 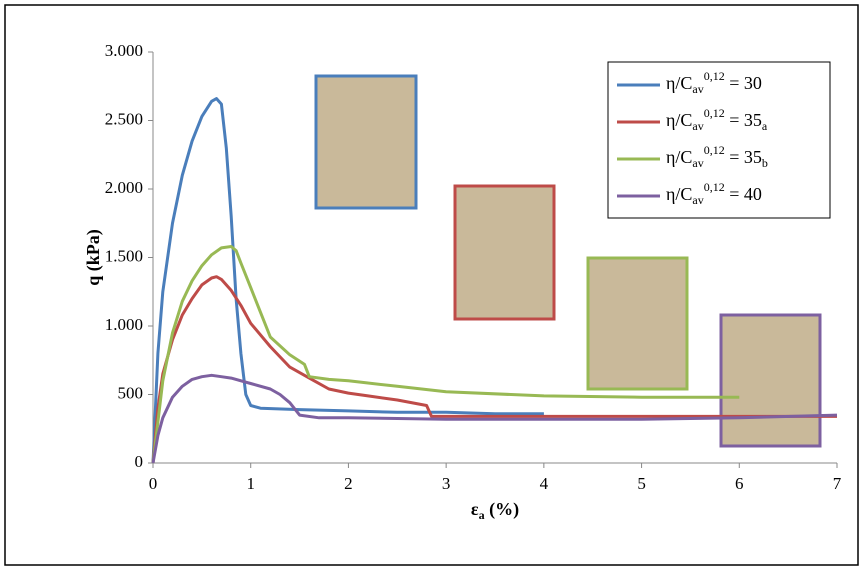 What do you see at coordinates (131, 392) in the screenshot?
I see `y-tick-label: 500` at bounding box center [131, 392].